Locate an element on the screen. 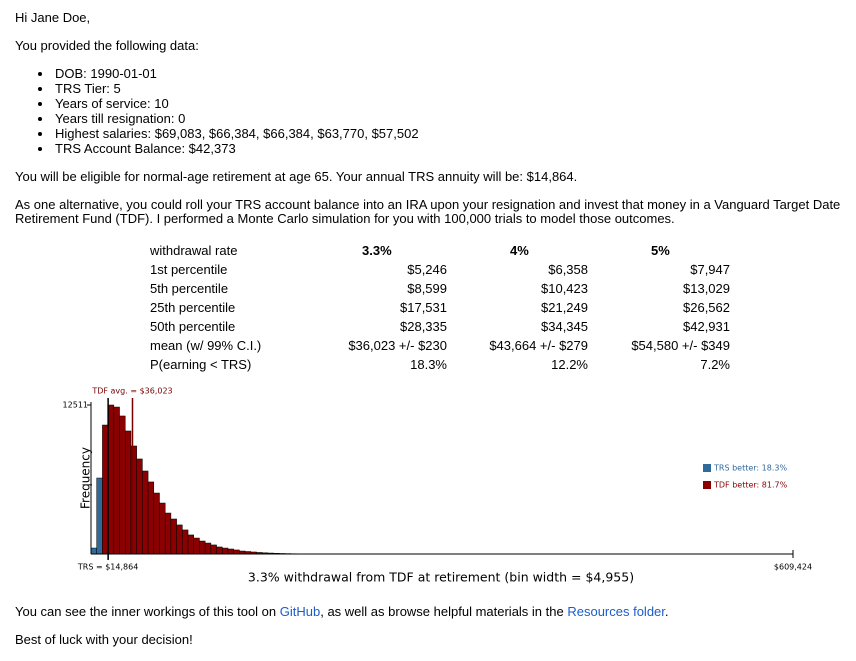 This screenshot has height=661, width=856. table-cell: 5th percentile is located at coordinates (189, 288).